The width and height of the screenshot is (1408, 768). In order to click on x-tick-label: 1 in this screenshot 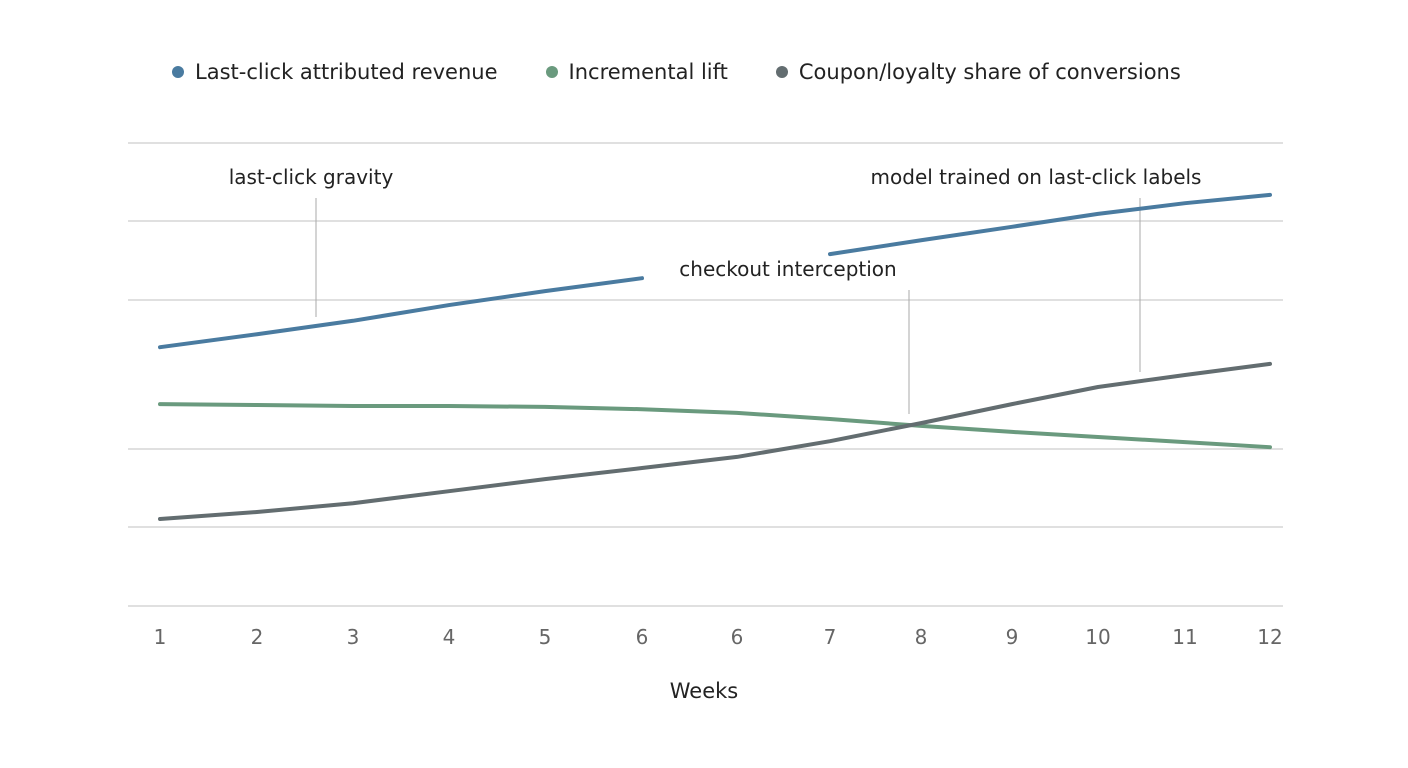, I will do `click(160, 637)`.